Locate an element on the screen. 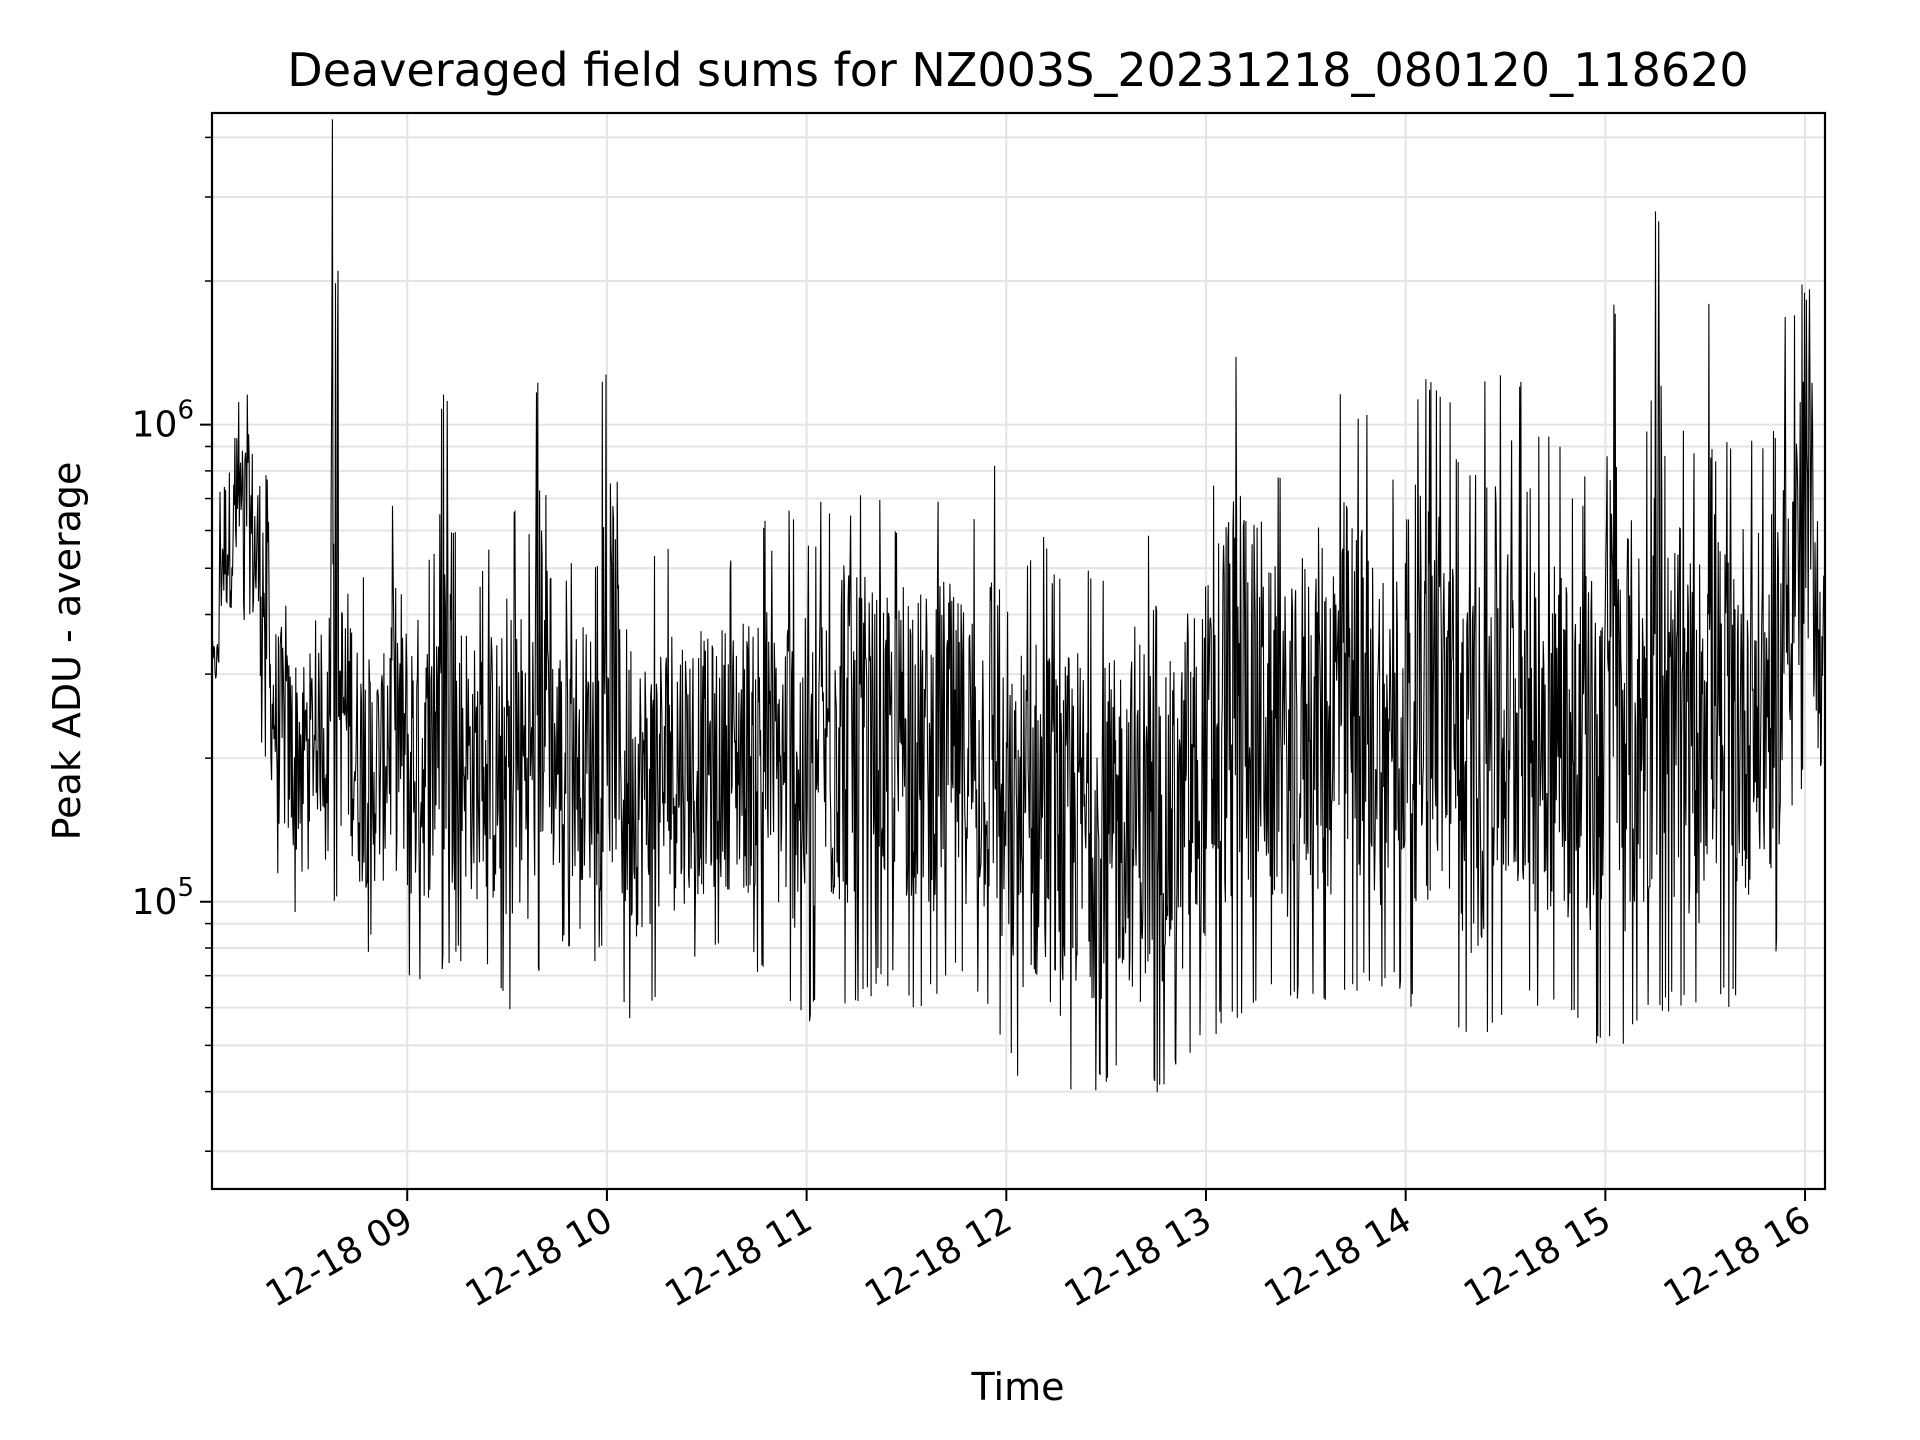 The width and height of the screenshot is (1920, 1440). x-tick-label: 12-18 15 is located at coordinates (1537, 1257).